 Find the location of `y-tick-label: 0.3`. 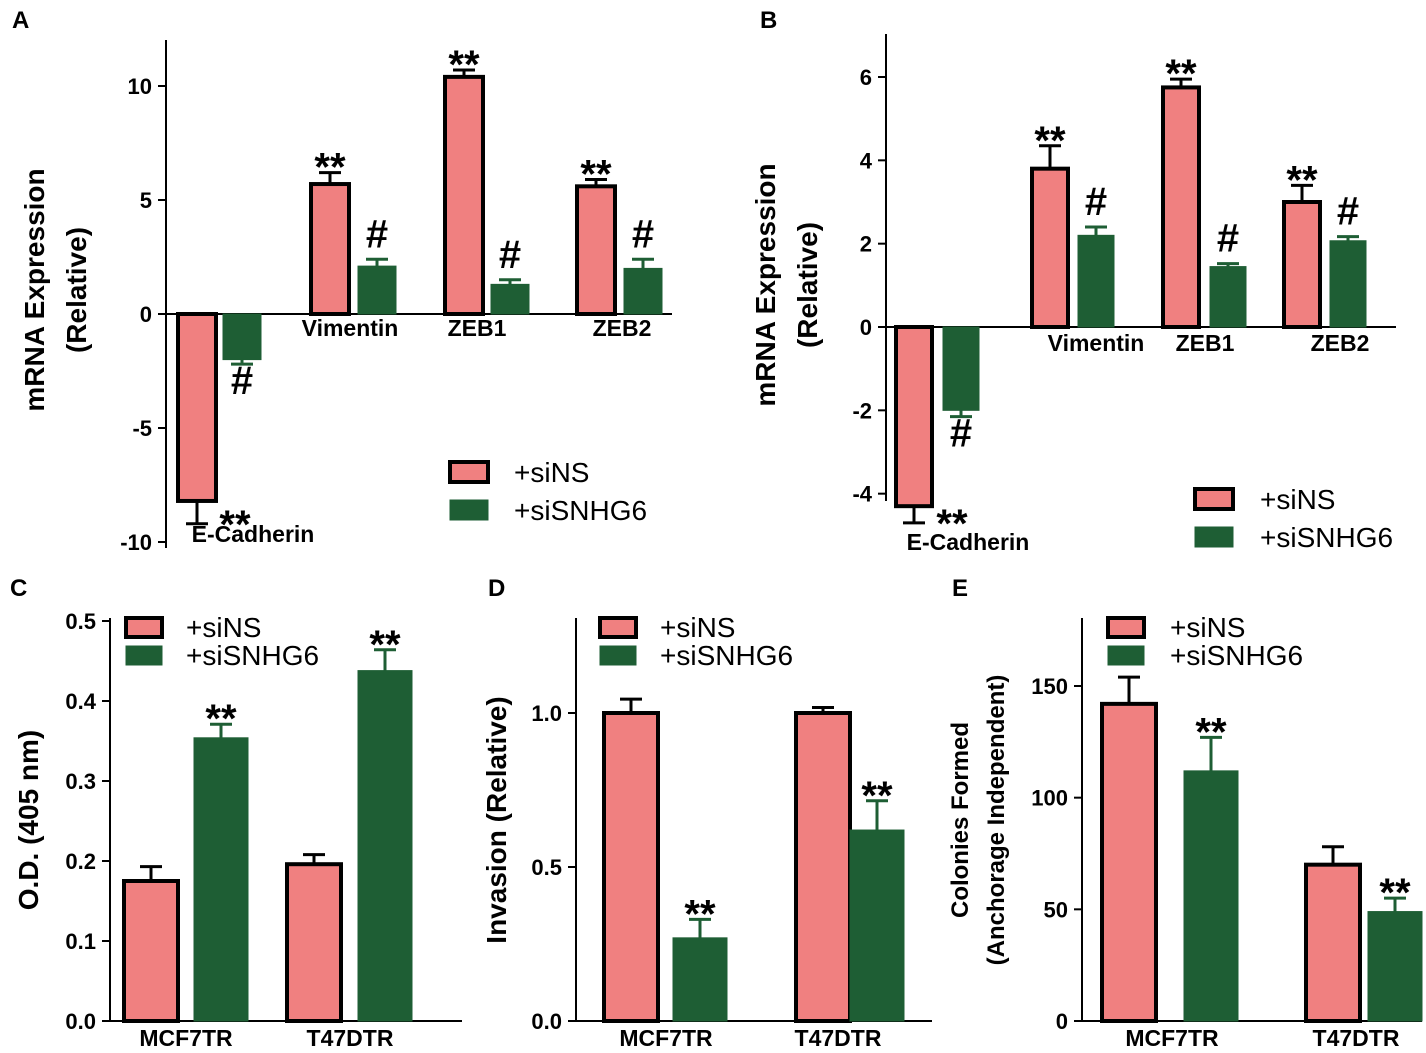

y-tick-label: 0.3 is located at coordinates (80, 781).